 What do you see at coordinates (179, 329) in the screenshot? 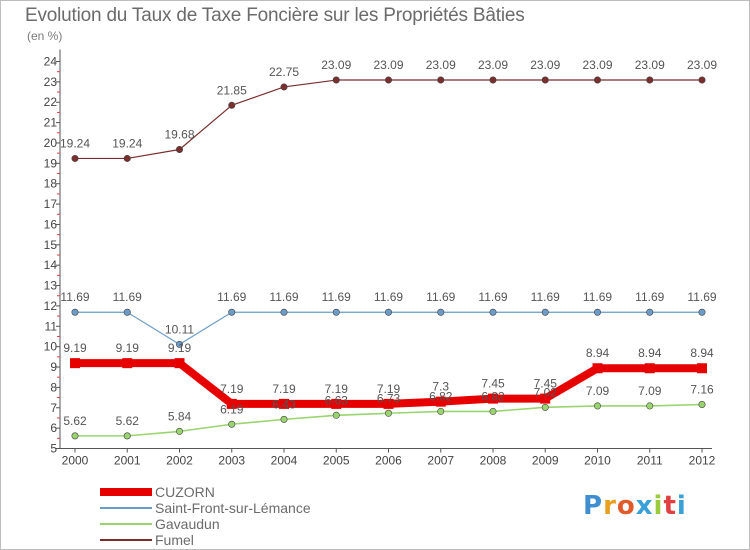
I see `data-label: 10.11` at bounding box center [179, 329].